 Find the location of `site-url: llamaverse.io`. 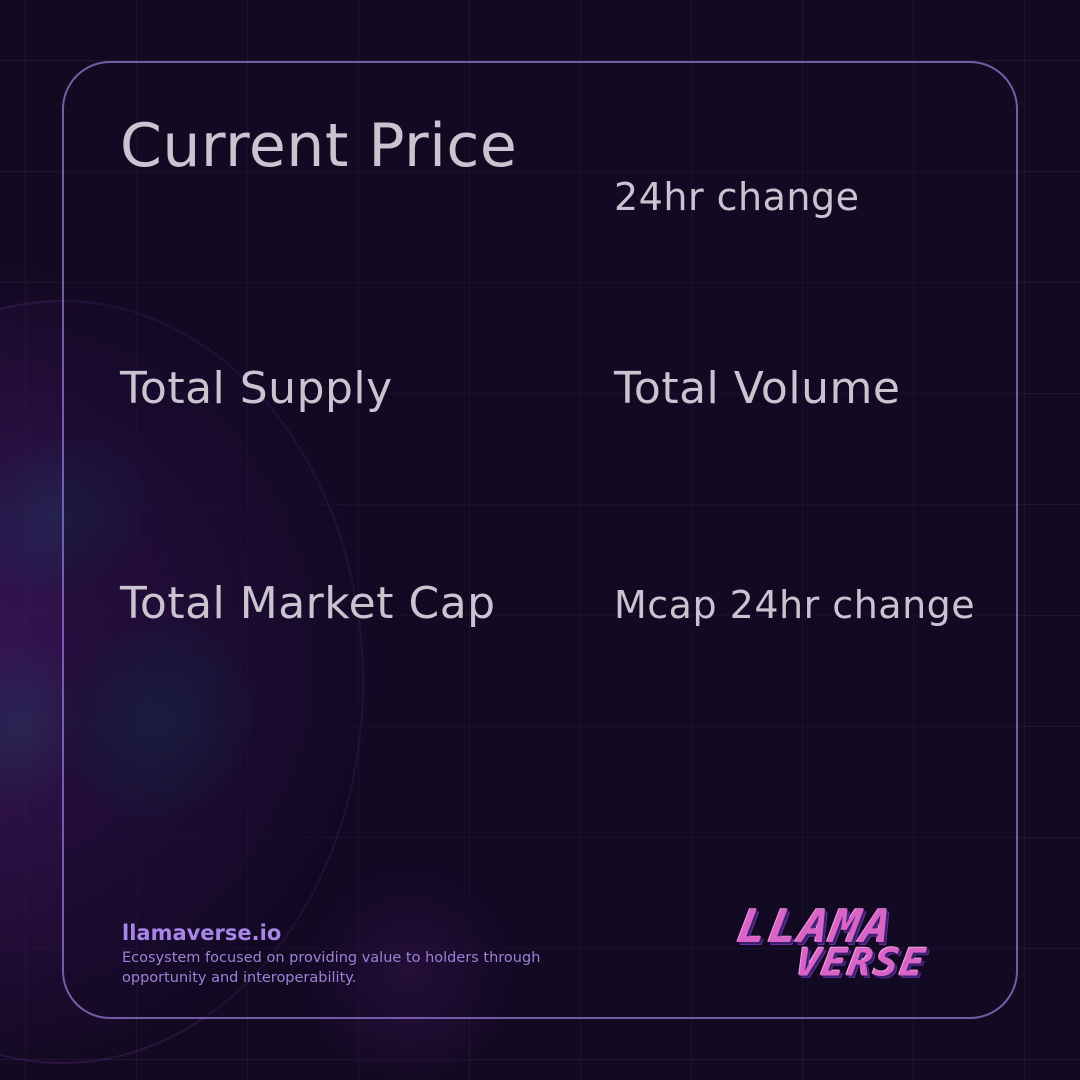

site-url: llamaverse.io is located at coordinates (202, 933).